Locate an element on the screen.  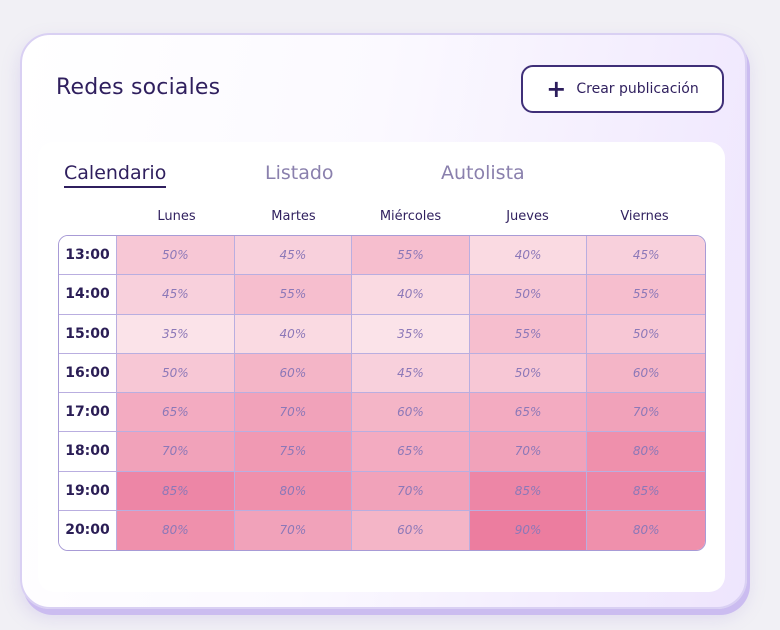
time-label: 17:00 is located at coordinates (88, 413).